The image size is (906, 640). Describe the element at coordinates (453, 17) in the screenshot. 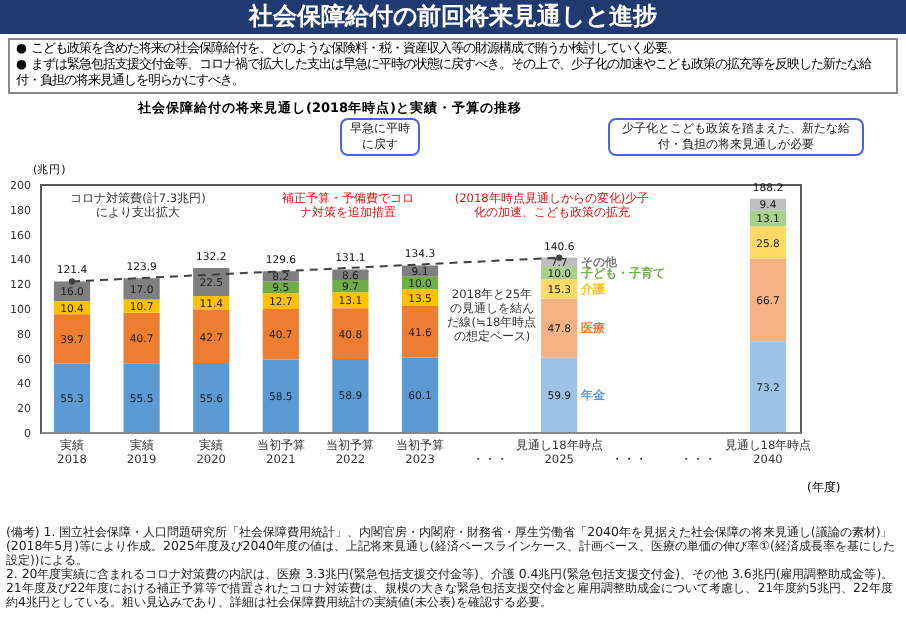

I see `chart-title: 社会保障給付の前回将来見通しと進捗` at that location.